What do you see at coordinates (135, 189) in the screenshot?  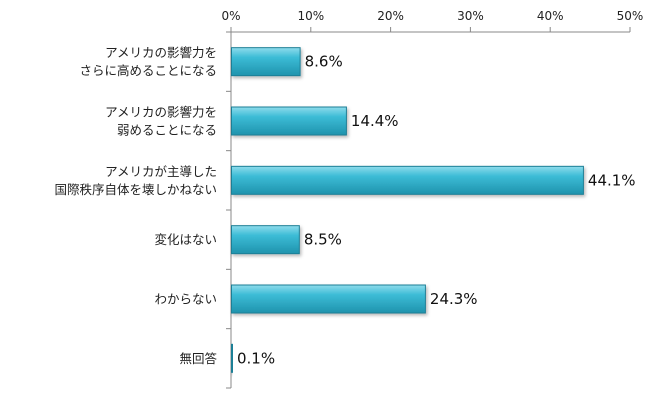 I see `category-label: 国際秩序自体を壊しかねない` at bounding box center [135, 189].